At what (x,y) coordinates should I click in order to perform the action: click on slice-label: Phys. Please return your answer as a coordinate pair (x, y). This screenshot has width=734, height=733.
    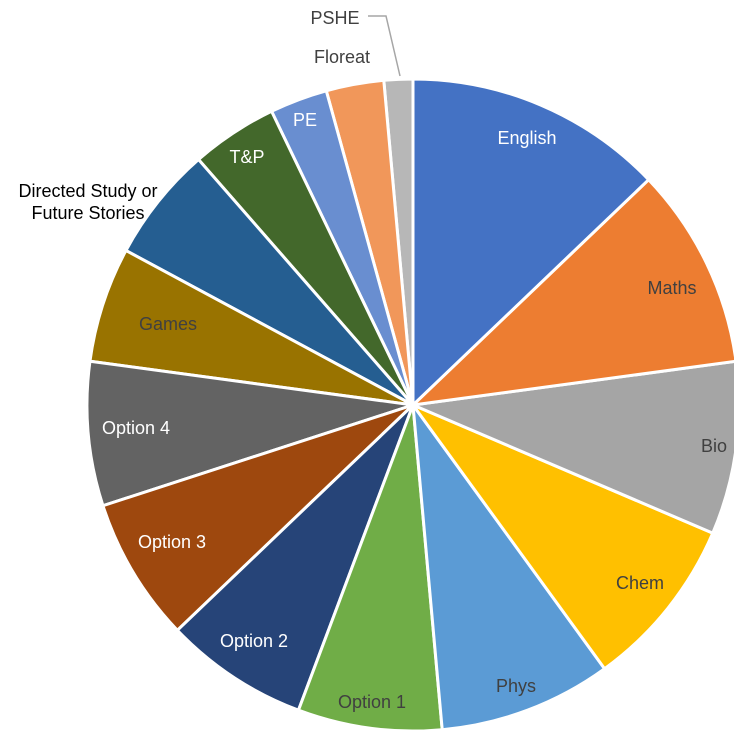
    Looking at the image, I should click on (516, 686).